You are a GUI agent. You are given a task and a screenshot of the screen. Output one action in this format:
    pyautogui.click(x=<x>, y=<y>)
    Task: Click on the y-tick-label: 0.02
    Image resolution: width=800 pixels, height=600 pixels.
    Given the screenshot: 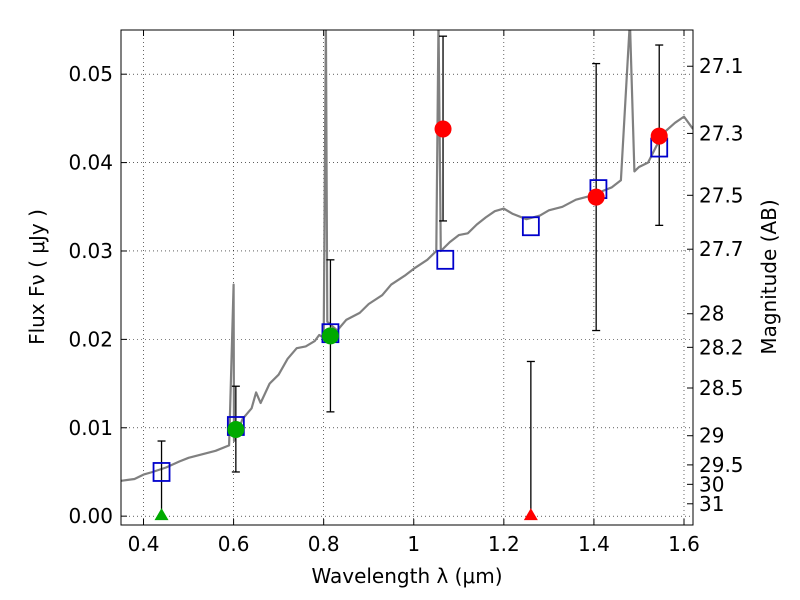 What is the action you would take?
    pyautogui.click(x=90, y=339)
    